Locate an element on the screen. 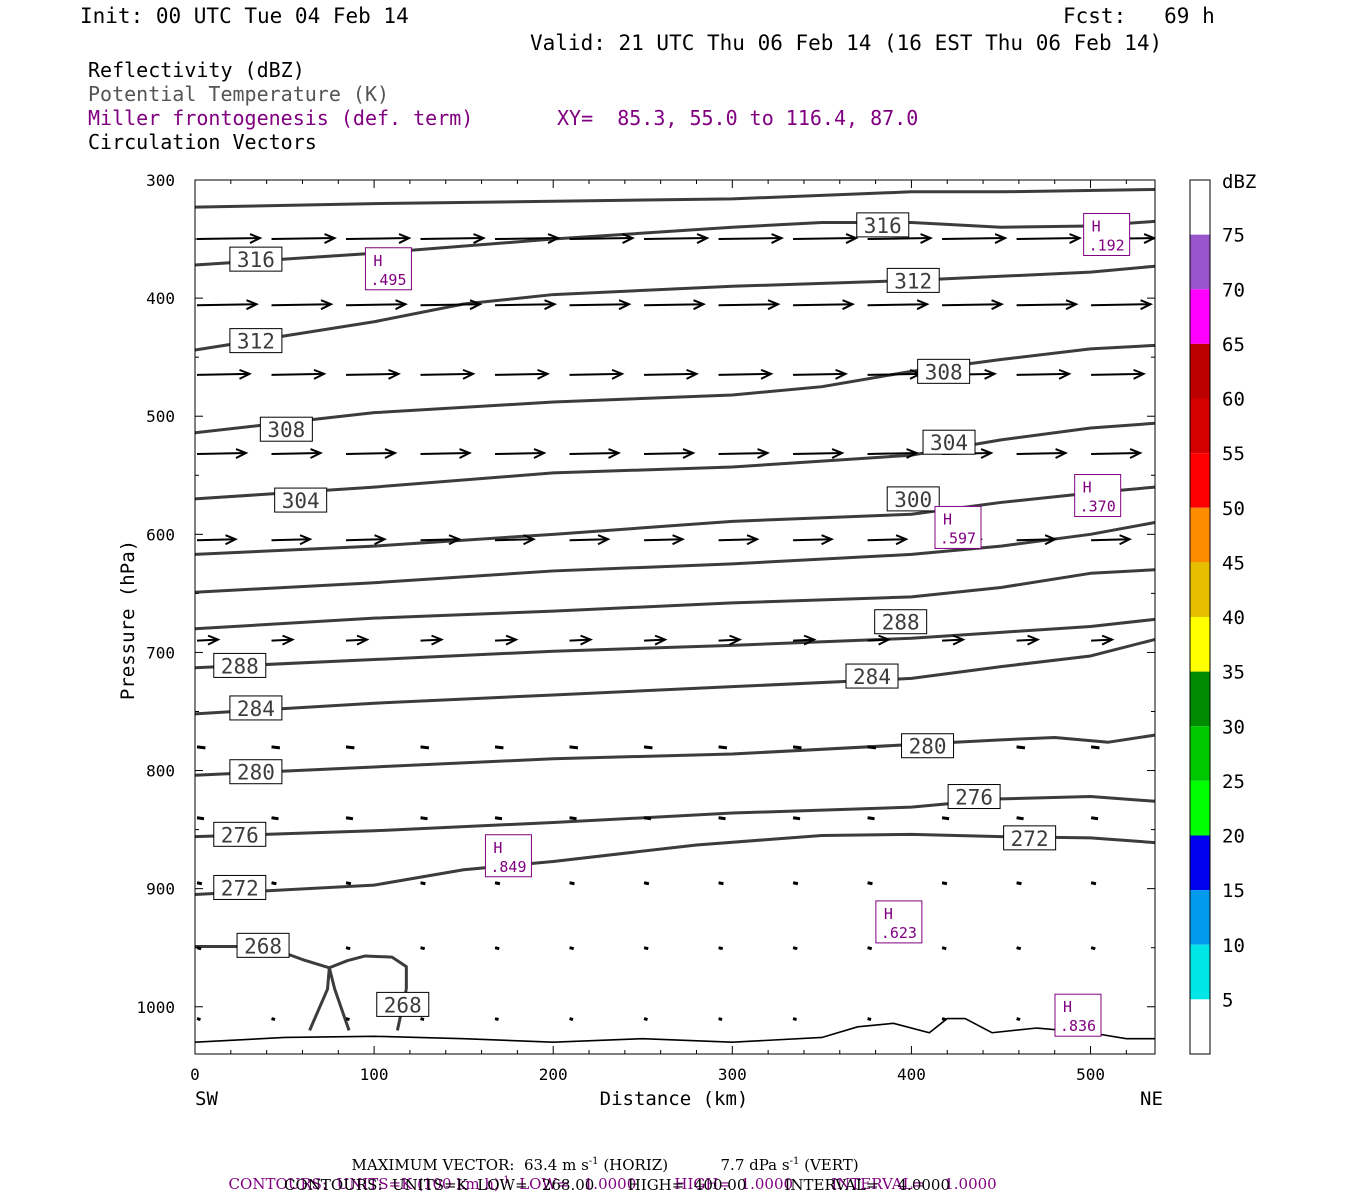 The height and width of the screenshot is (1200, 1350). svg-text: 280 is located at coordinates (928, 747).